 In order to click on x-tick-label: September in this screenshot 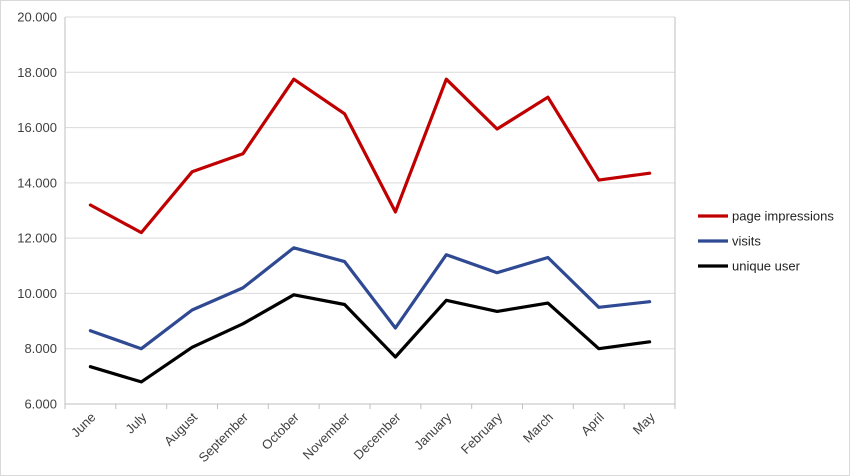, I will do `click(223, 437)`.